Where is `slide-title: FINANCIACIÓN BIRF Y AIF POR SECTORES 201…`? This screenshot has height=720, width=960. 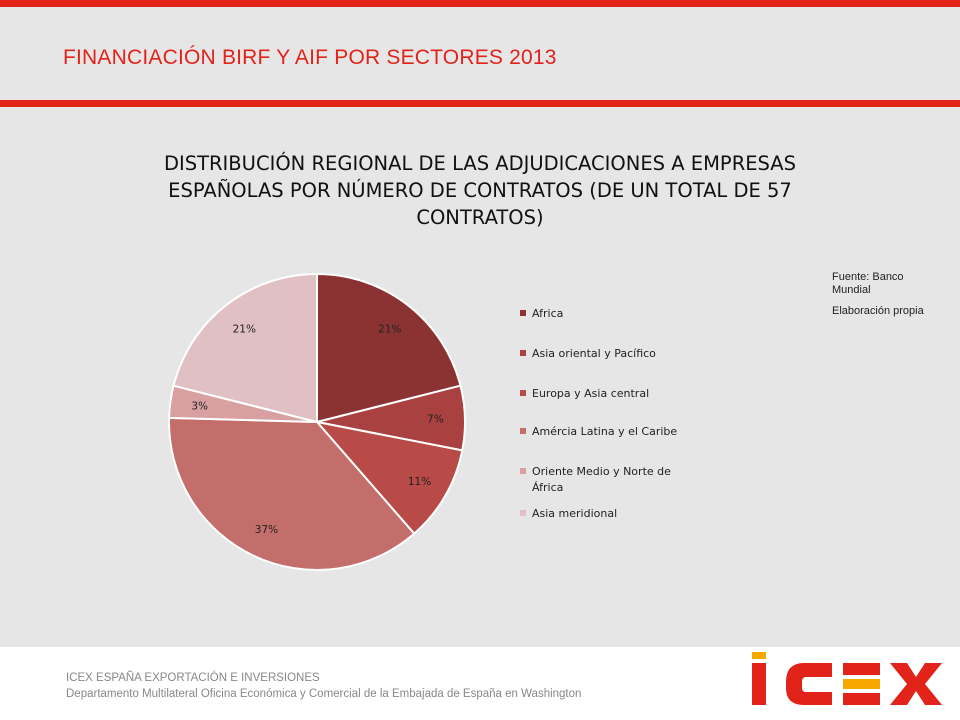 slide-title: FINANCIACIÓN BIRF Y AIF POR SECTORES 201… is located at coordinates (310, 57).